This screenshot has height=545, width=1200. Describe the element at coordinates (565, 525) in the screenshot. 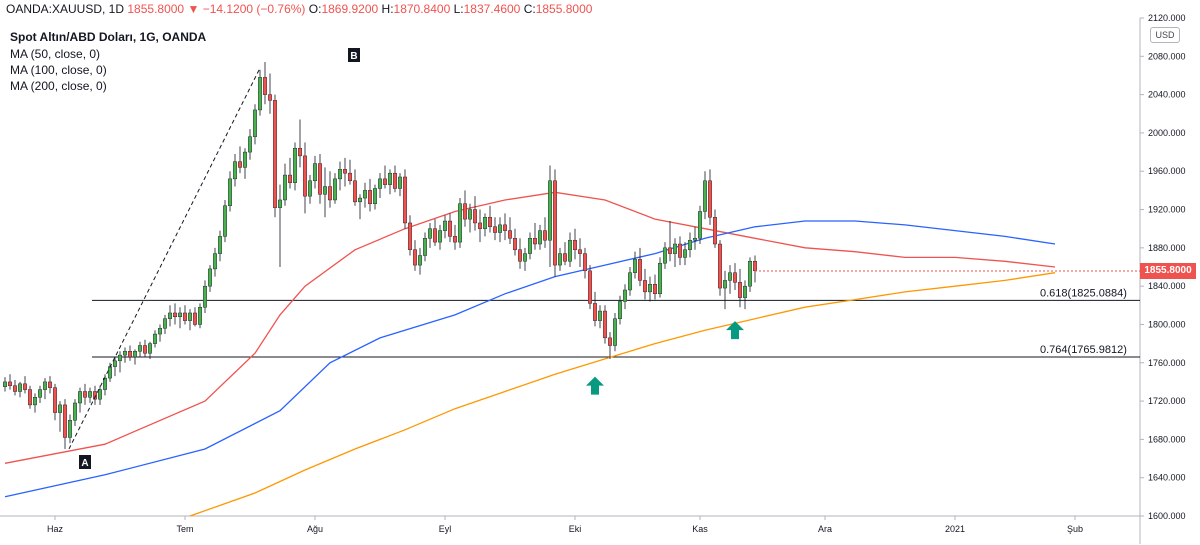

I see `time-axis: Haz Tem Ağu Eyl Eki Kas Ara 2021 Şub` at that location.